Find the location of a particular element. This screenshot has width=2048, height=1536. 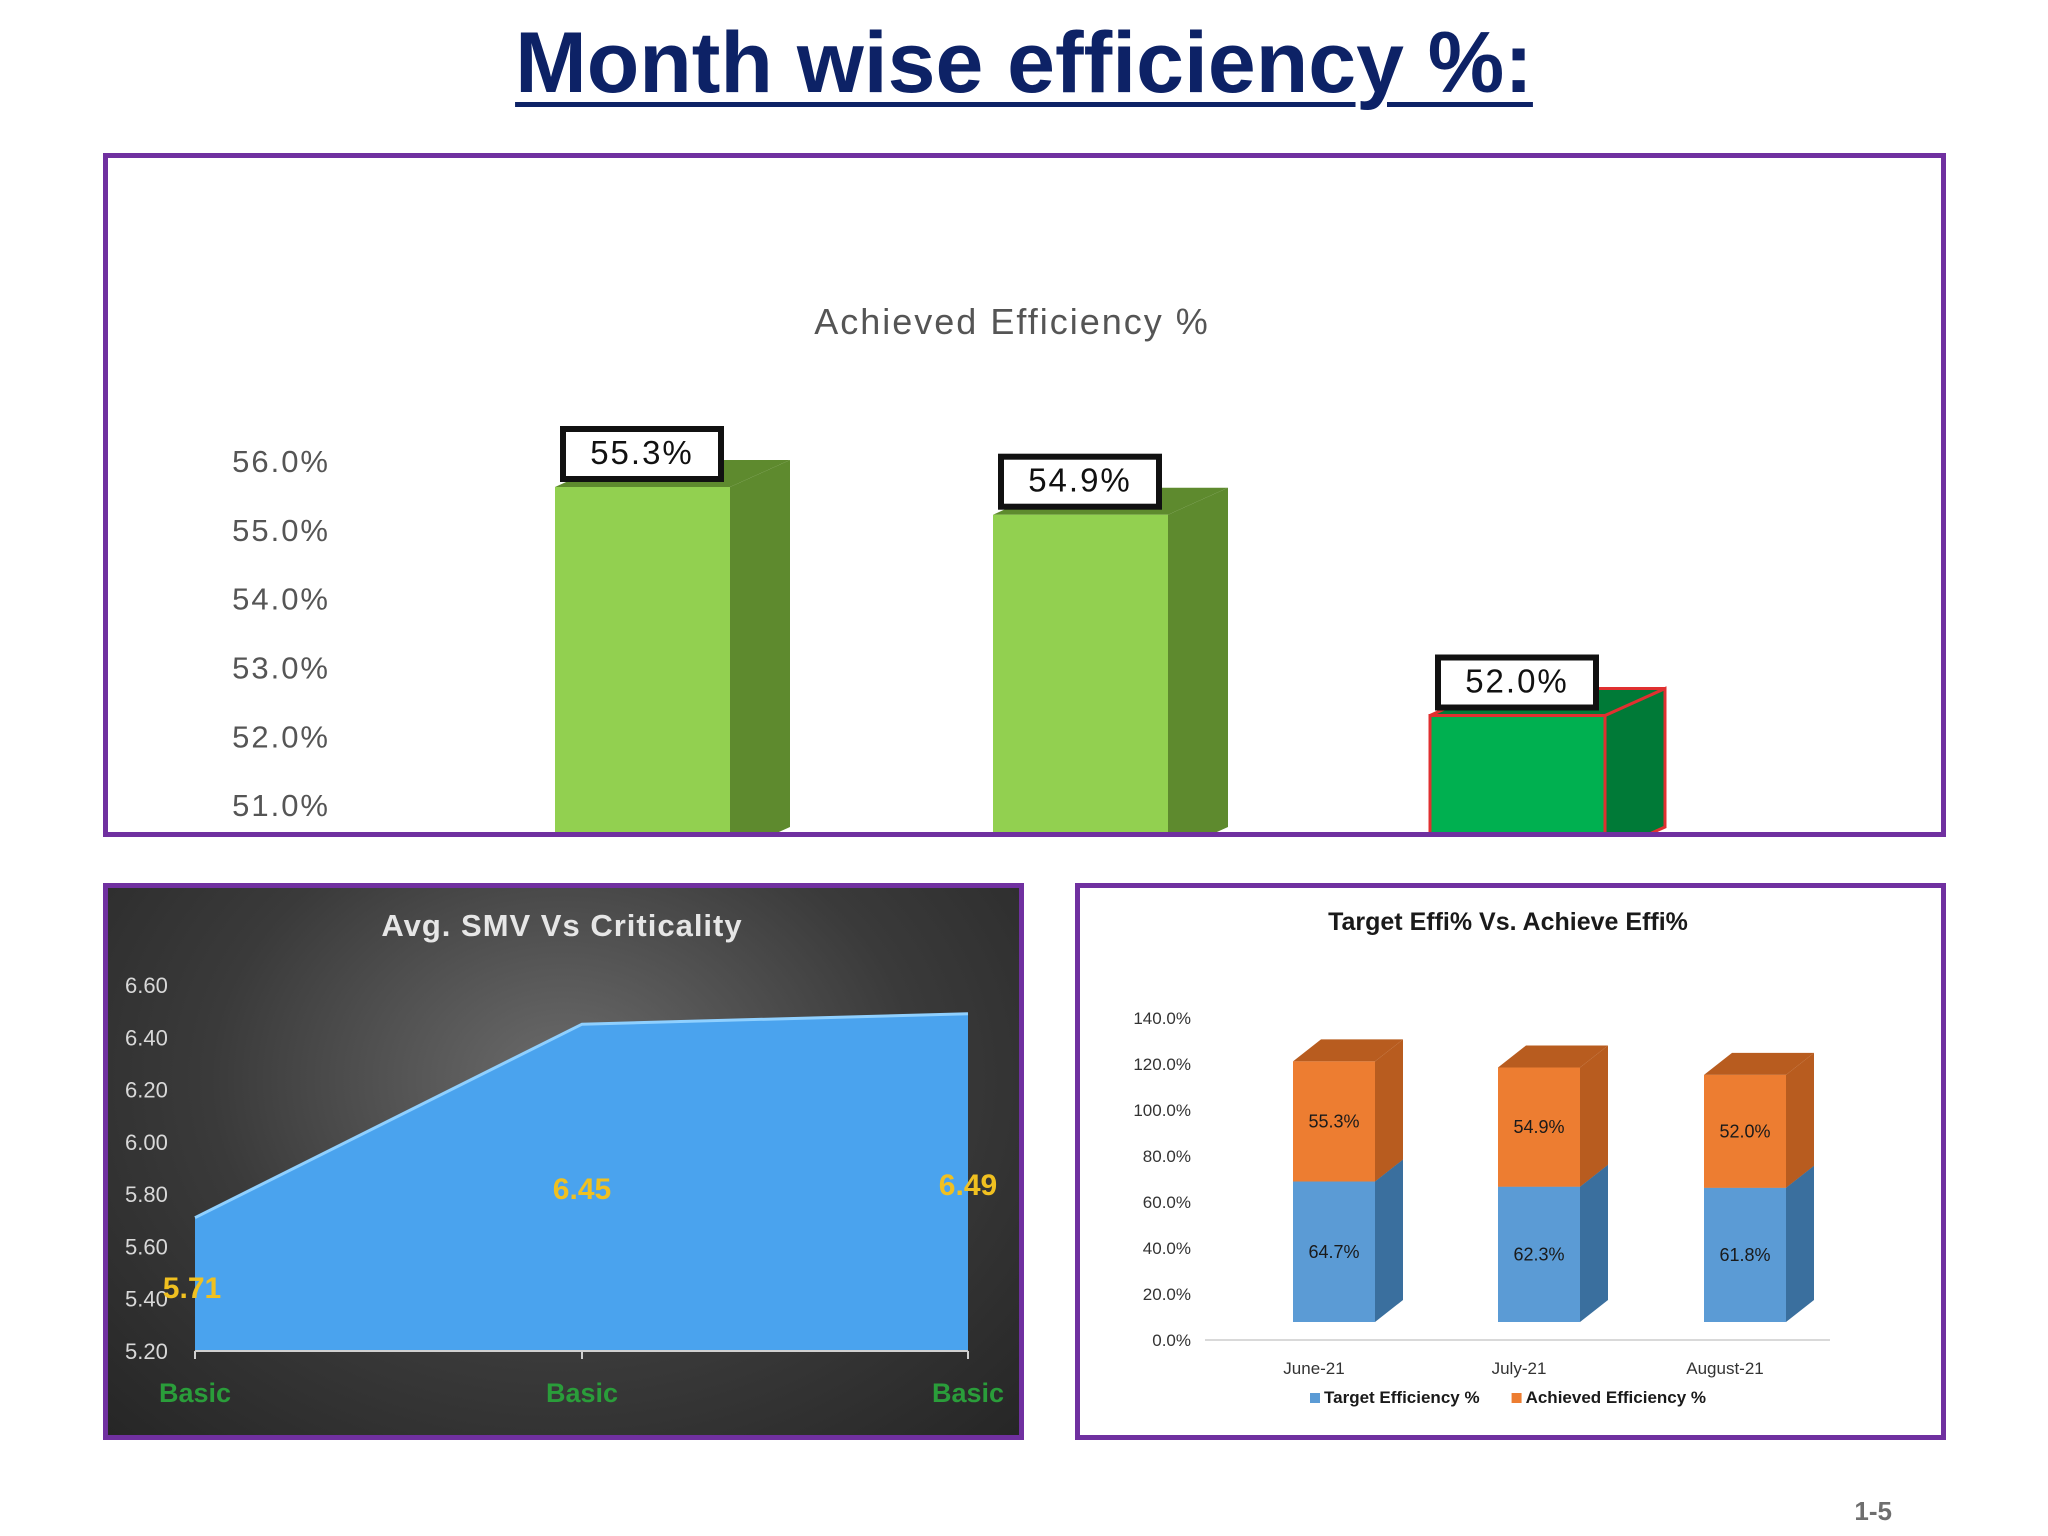

y-tick-label: 0.0% is located at coordinates (1171, 1340).